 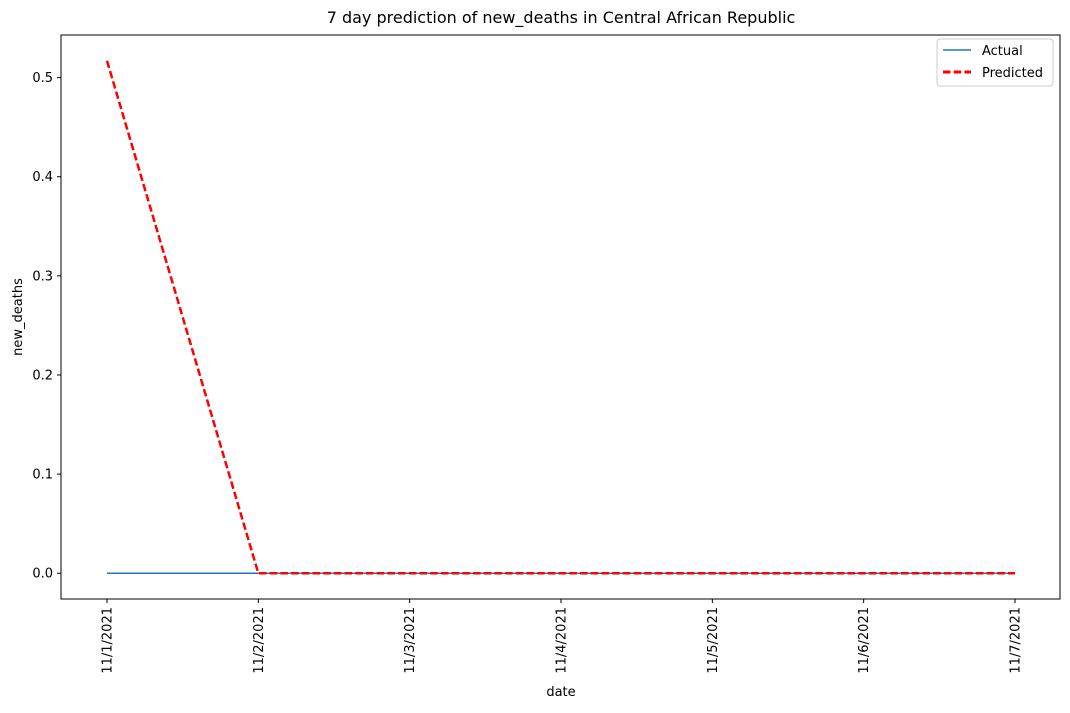 I want to click on y-axis: 0.0 0.1 0.2 0.3 0.4 0.5, so click(x=46, y=326).